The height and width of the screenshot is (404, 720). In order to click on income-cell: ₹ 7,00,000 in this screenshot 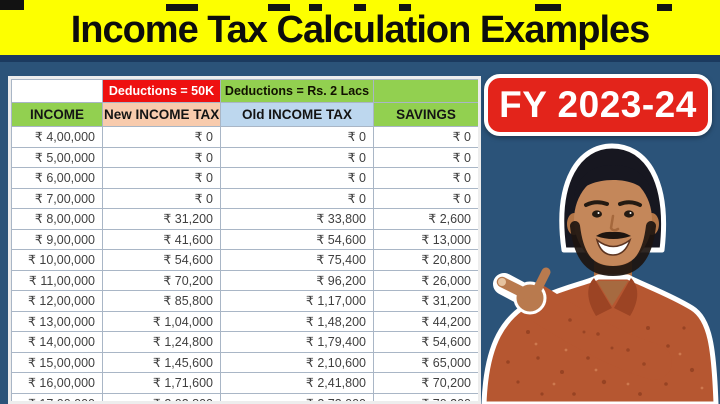, I will do `click(57, 198)`.